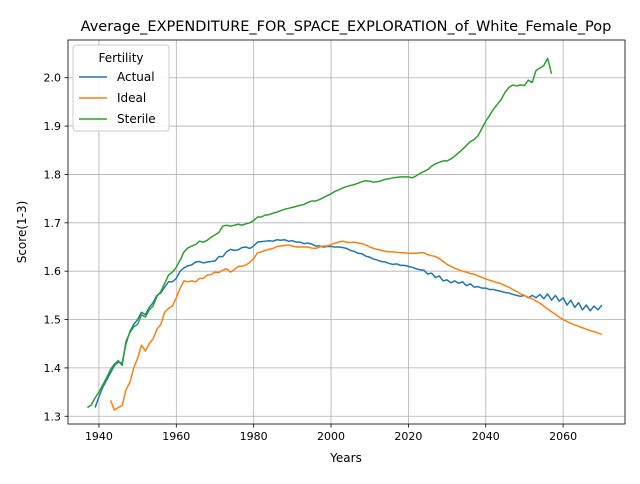  I want to click on x-tick-label: 1940, so click(99, 436).